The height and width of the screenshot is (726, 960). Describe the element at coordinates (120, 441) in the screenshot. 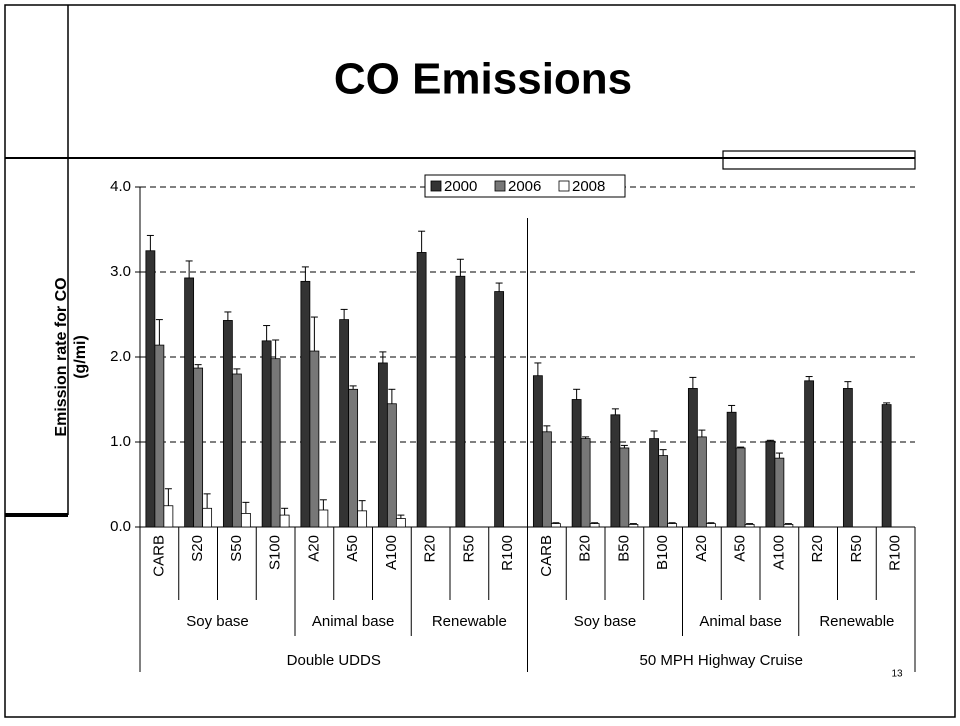

I see `y-tick-label: 1.0` at that location.